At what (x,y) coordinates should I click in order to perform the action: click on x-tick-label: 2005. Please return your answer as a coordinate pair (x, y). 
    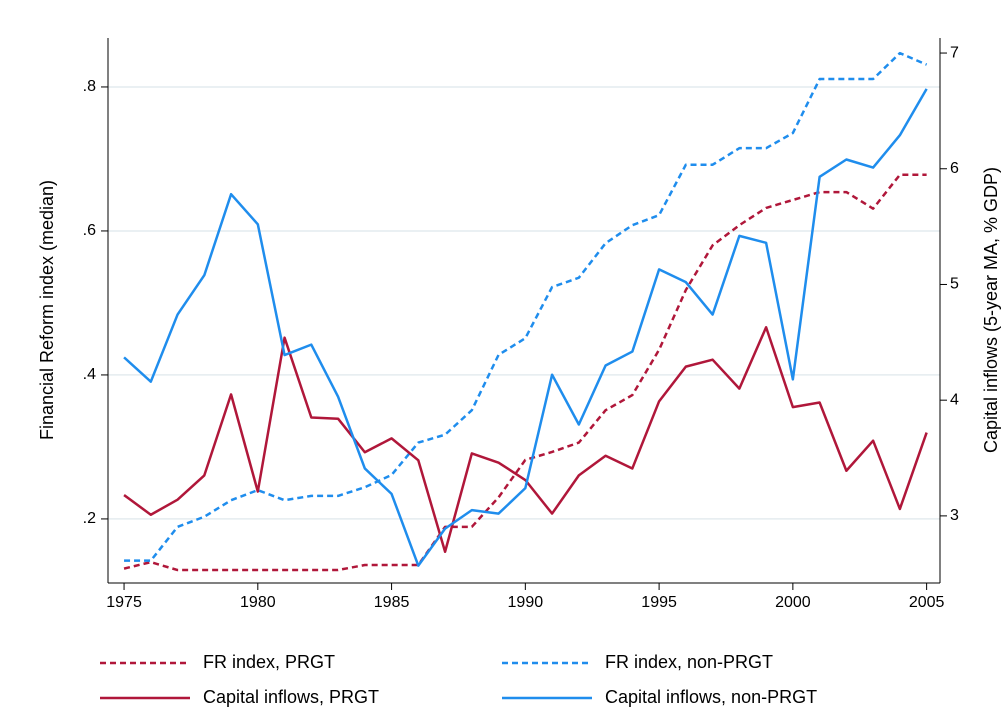
    Looking at the image, I should click on (927, 602).